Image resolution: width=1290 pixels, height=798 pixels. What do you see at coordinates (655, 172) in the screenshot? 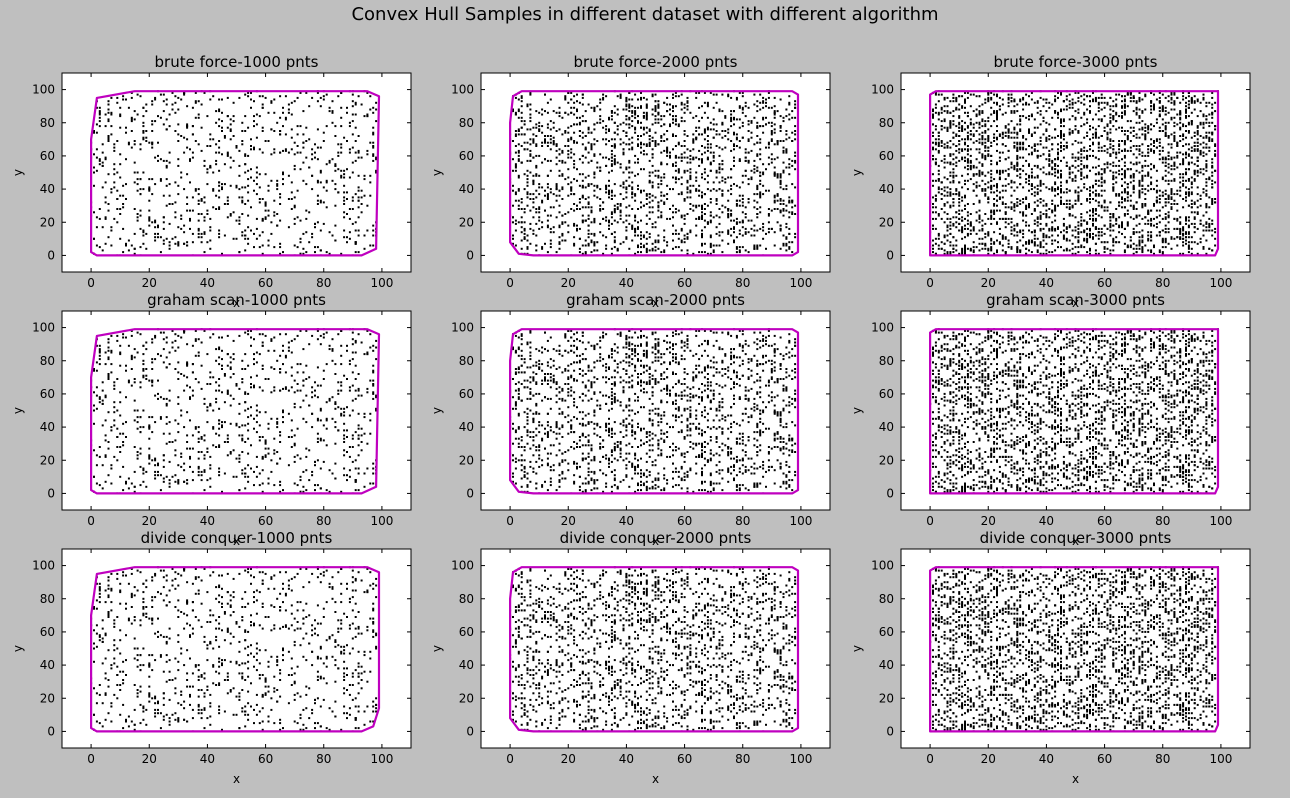
I see `axes-frame` at bounding box center [655, 172].